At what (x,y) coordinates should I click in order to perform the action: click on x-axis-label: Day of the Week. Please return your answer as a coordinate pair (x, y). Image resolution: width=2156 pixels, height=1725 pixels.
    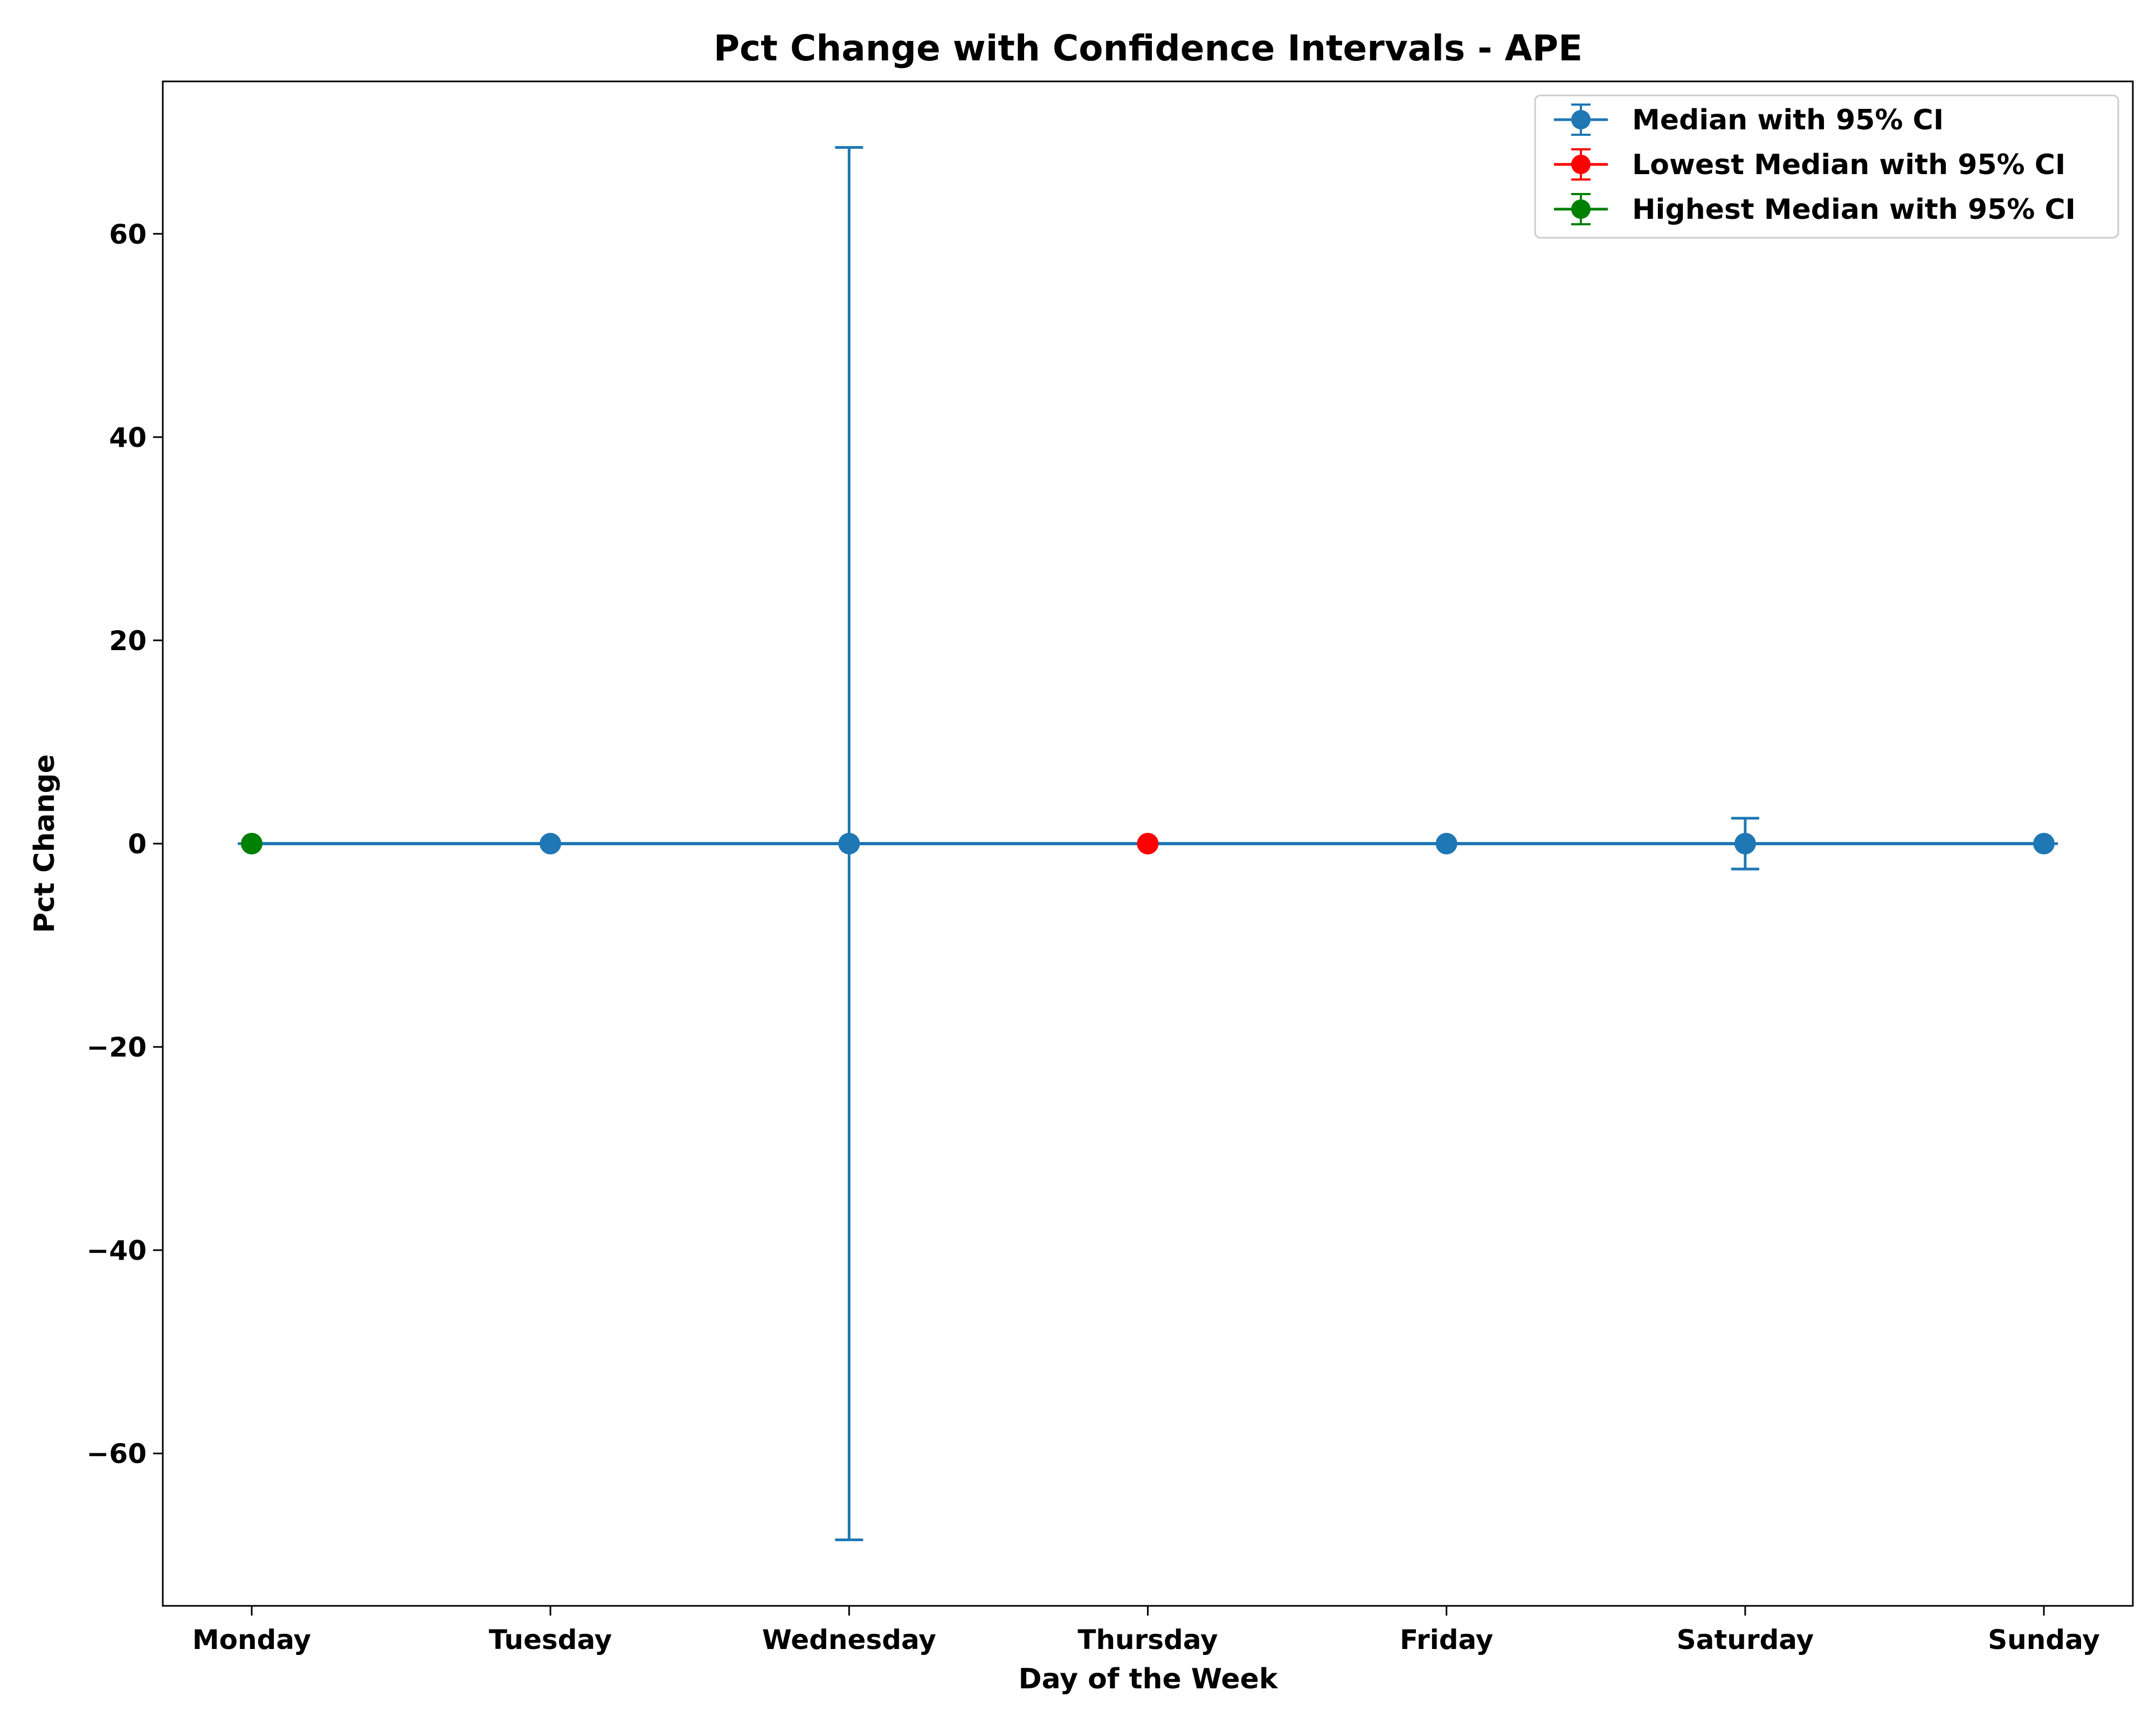
    Looking at the image, I should click on (1149, 1679).